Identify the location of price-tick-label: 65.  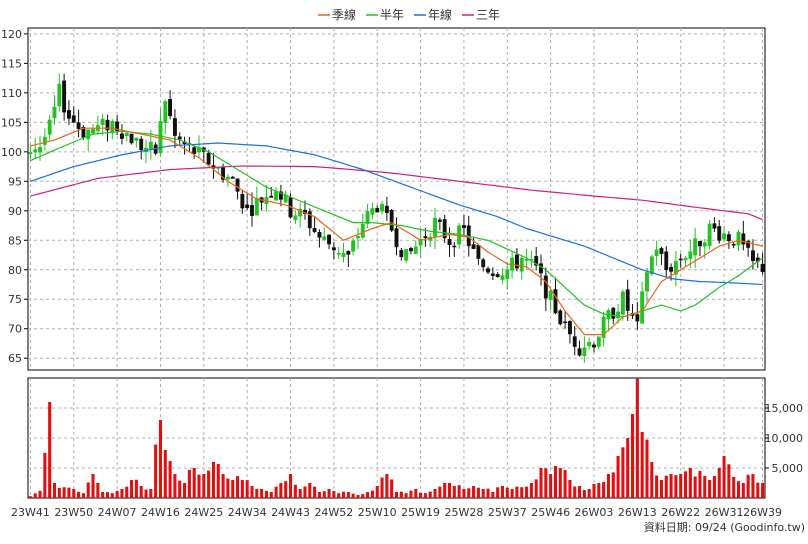
(15, 358).